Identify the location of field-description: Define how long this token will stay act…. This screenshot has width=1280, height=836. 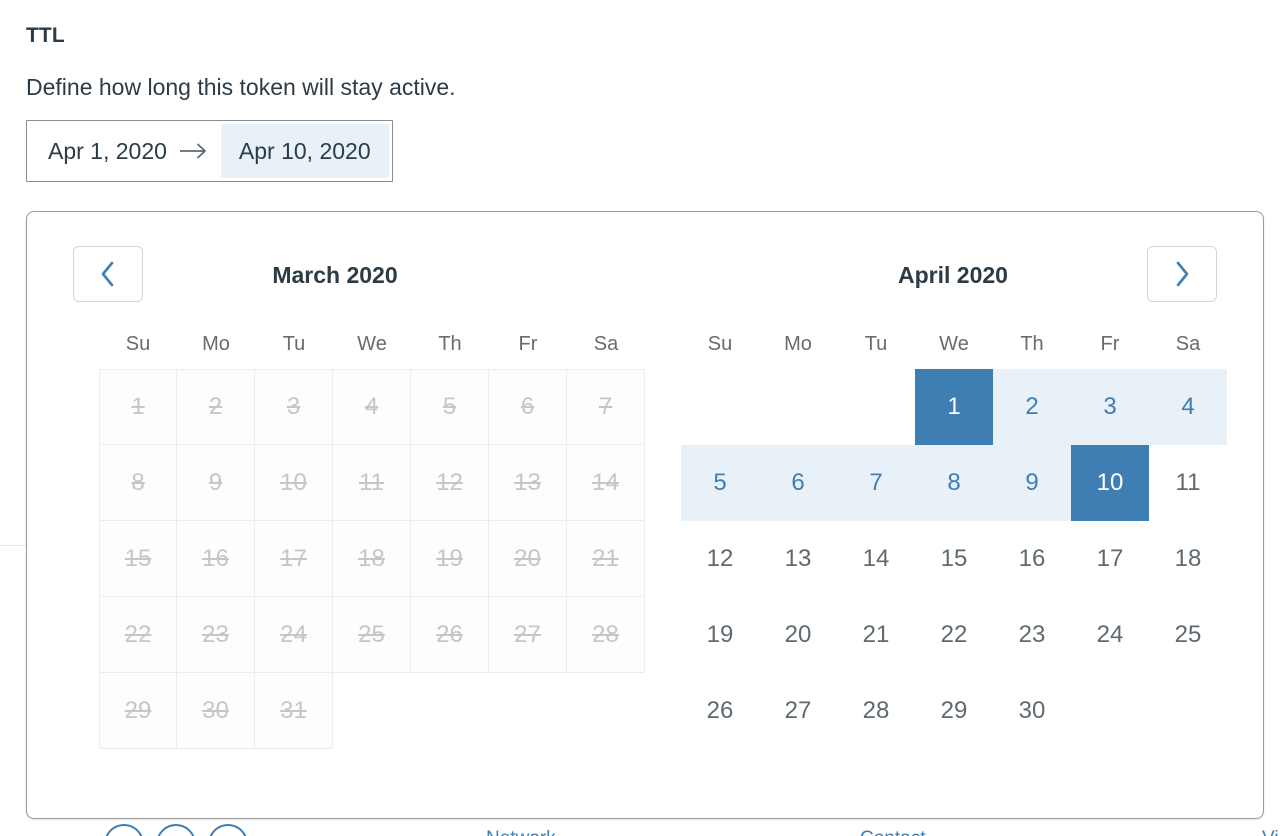
(241, 87).